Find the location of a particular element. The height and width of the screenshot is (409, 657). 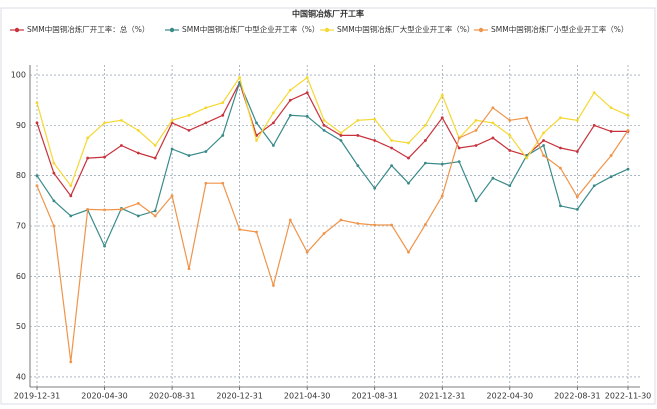

y-tick-label: 60 is located at coordinates (21, 276).